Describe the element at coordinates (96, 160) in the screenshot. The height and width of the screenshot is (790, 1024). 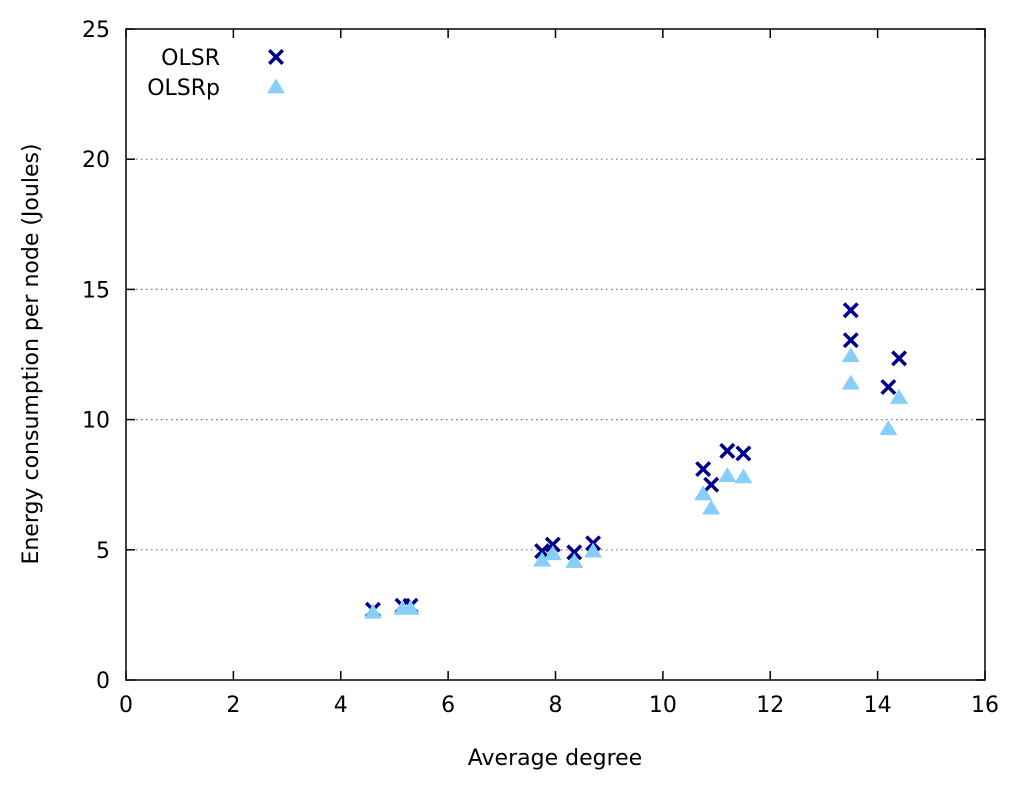
I see `y-tick-label: 20` at that location.